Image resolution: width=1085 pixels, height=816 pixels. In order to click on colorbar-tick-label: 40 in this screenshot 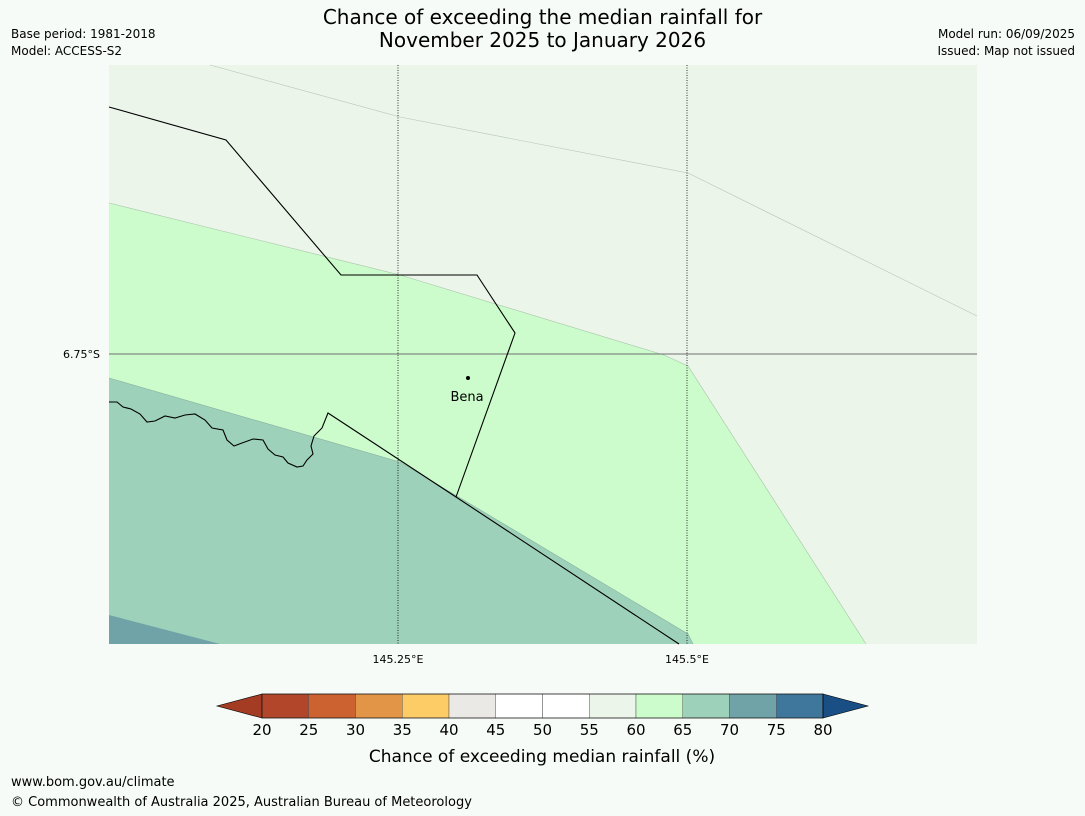, I will do `click(448, 730)`.